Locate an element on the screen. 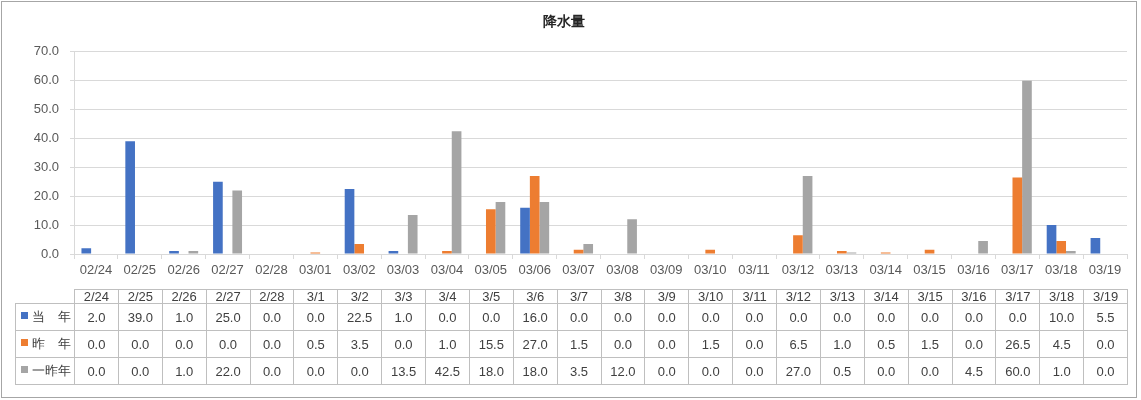 This screenshot has height=400, width=1141. y-tick-label: 20.0 is located at coordinates (46, 195).